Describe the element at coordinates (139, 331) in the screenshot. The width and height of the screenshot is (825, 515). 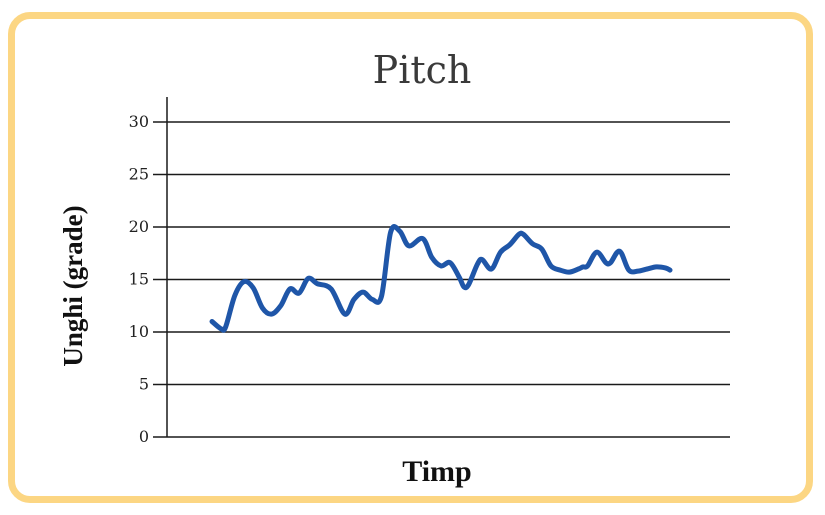
I see `y-tick-label-10: 10` at that location.